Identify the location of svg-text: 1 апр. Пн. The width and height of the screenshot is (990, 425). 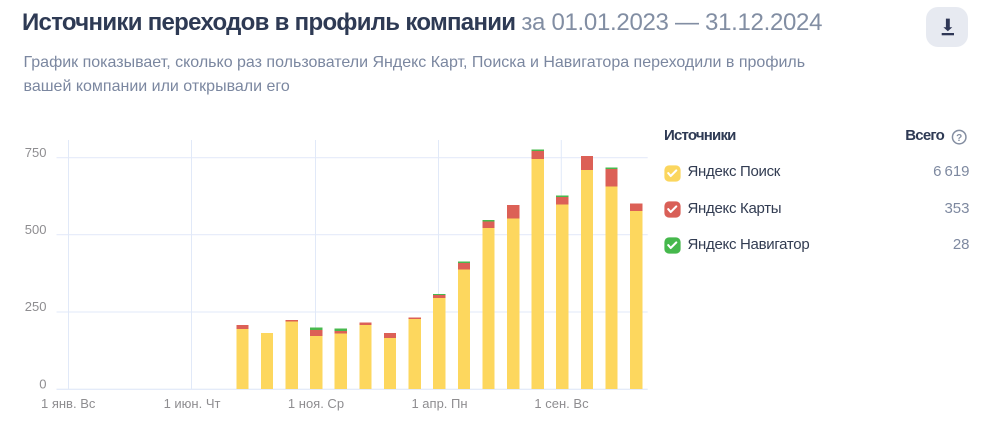
(439, 403).